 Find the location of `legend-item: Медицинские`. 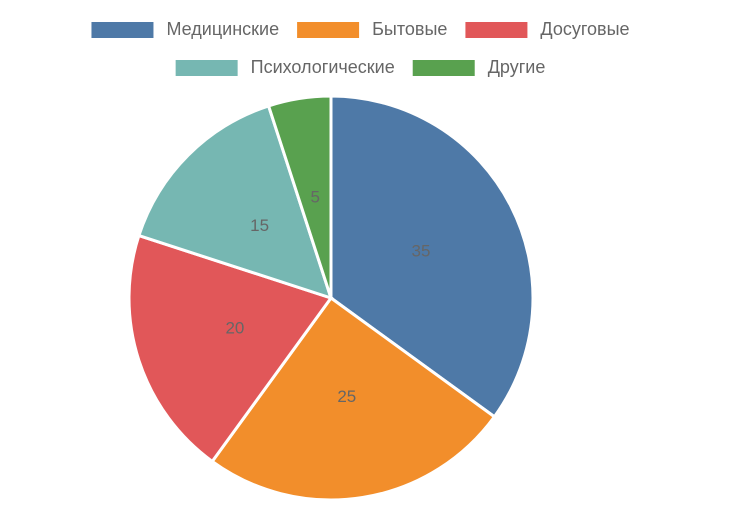

legend-item: Медицинские is located at coordinates (185, 29).